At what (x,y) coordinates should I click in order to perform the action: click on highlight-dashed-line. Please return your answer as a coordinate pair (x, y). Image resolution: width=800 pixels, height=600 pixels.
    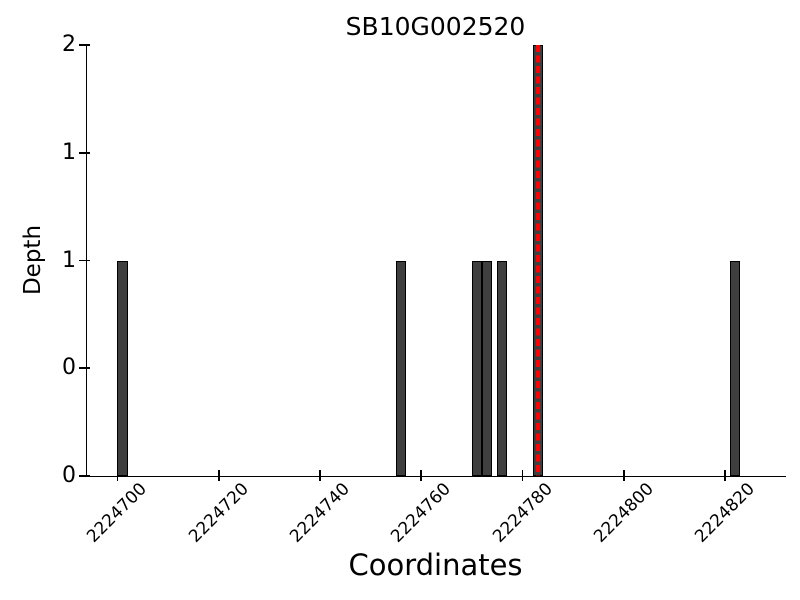
    Looking at the image, I should click on (538, 260).